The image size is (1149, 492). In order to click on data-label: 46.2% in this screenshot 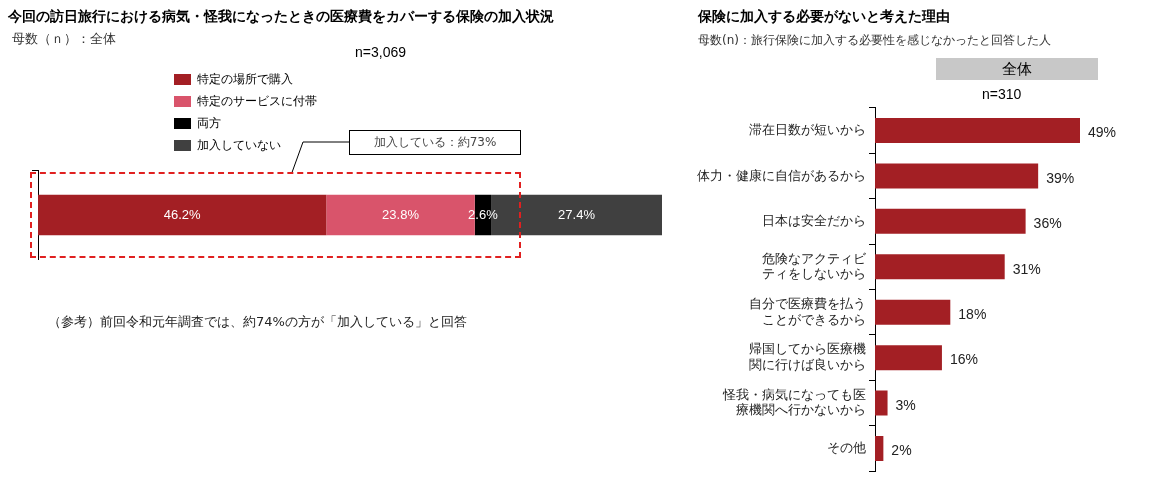, I will do `click(182, 214)`.